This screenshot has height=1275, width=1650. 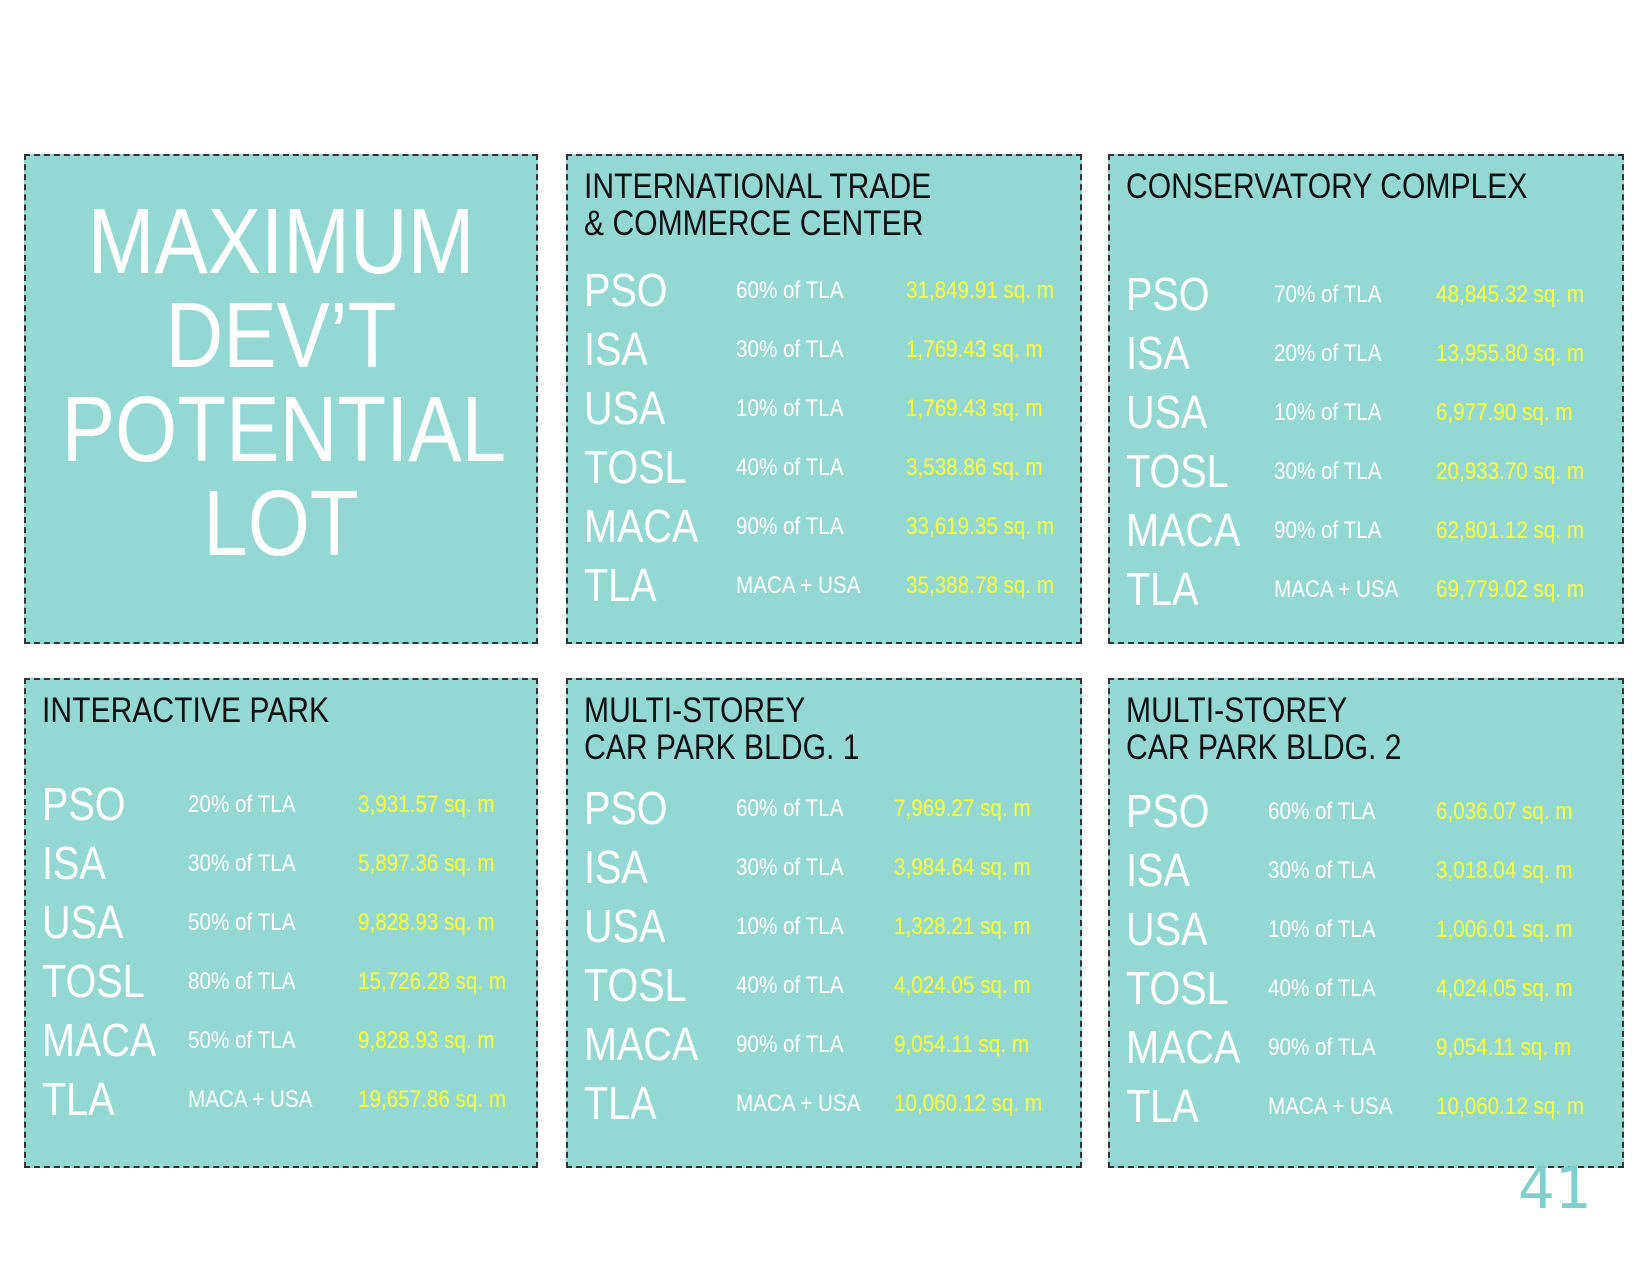 I want to click on metric-row: ISA 30% of TLA 1,769.43 sq. m, so click(x=824, y=350).